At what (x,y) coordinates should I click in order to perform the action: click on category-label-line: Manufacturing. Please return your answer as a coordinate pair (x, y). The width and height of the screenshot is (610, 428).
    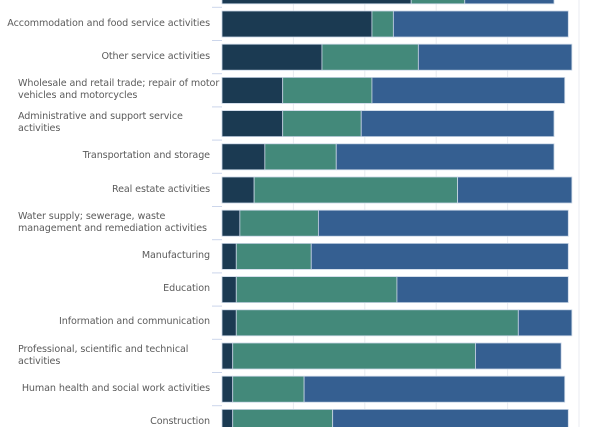
    Looking at the image, I should click on (175, 255).